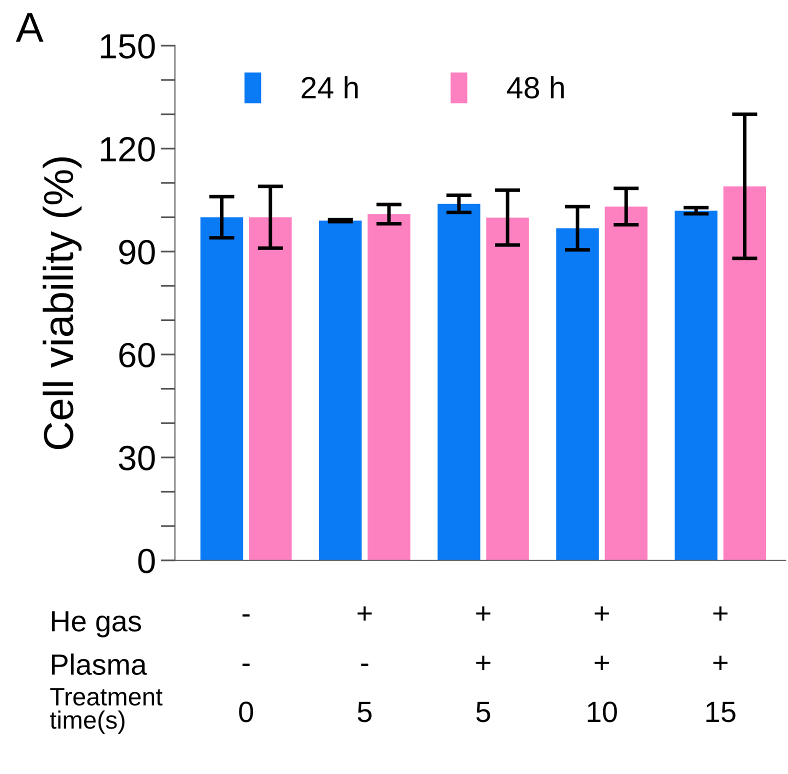 The height and width of the screenshot is (774, 788). Describe the element at coordinates (127, 149) in the screenshot. I see `y-tick-label: 120` at that location.